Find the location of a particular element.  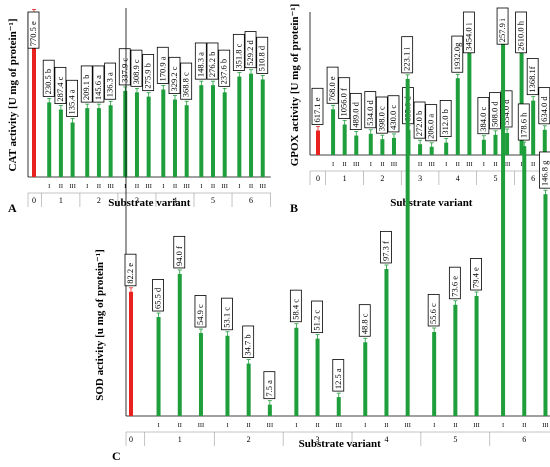

data-label: 145.6 a is located at coordinates (98, 84).